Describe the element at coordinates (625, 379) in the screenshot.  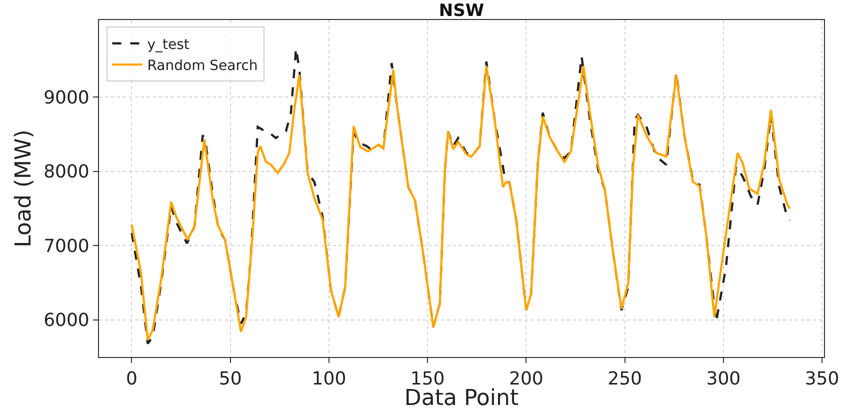
I see `x-tick-label: 250` at that location.